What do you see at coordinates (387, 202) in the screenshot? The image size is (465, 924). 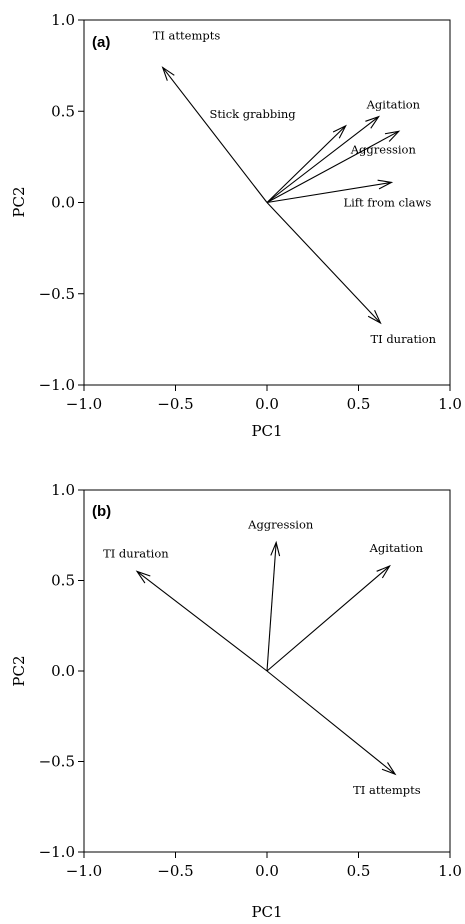 I see `vector-label: Lift from claws` at bounding box center [387, 202].